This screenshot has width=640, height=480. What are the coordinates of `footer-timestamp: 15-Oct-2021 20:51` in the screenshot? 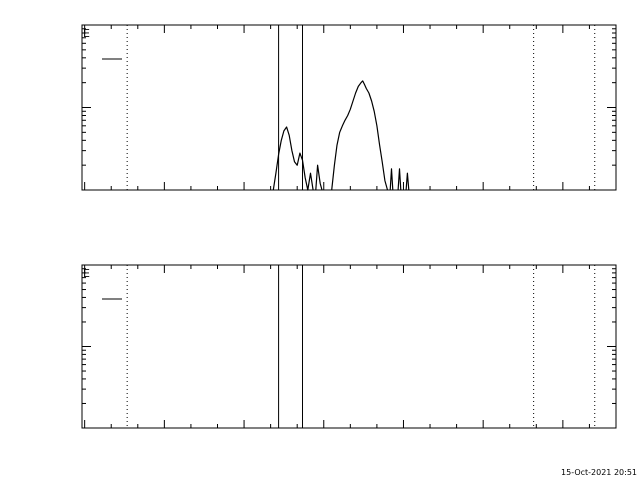 It's located at (599, 472).